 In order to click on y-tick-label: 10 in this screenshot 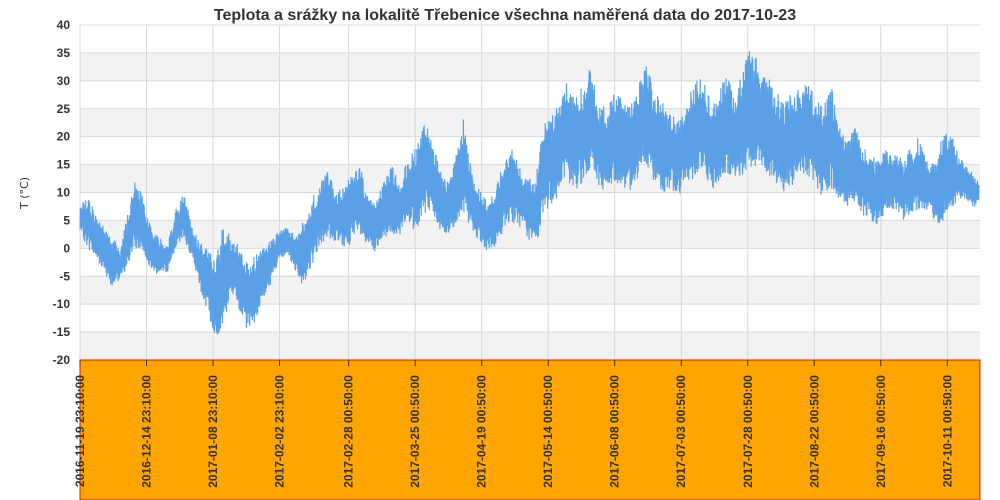, I will do `click(64, 193)`.